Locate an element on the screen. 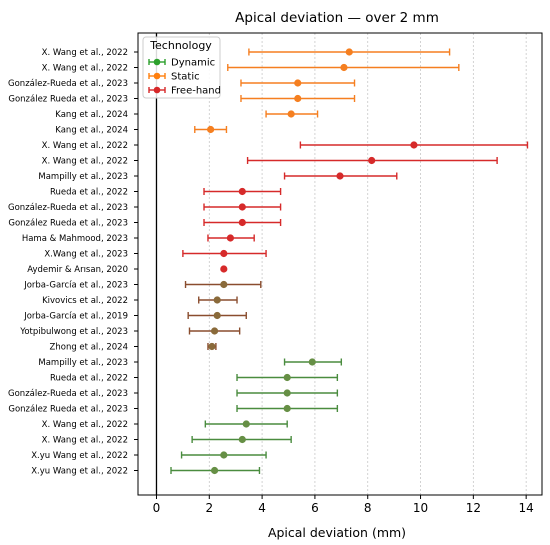 The width and height of the screenshot is (550, 545). legend-box is located at coordinates (181, 67).